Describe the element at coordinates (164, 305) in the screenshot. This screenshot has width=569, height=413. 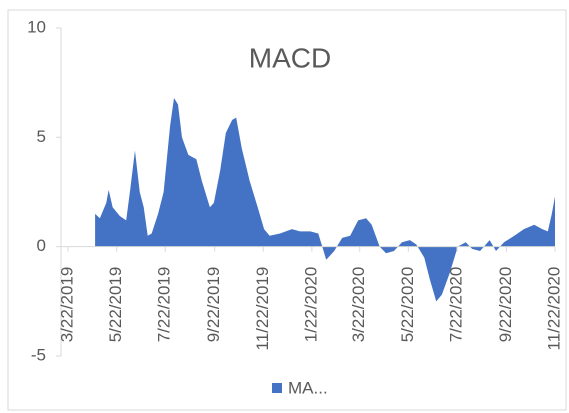
I see `x-tick-label: 7/22/2019` at that location.